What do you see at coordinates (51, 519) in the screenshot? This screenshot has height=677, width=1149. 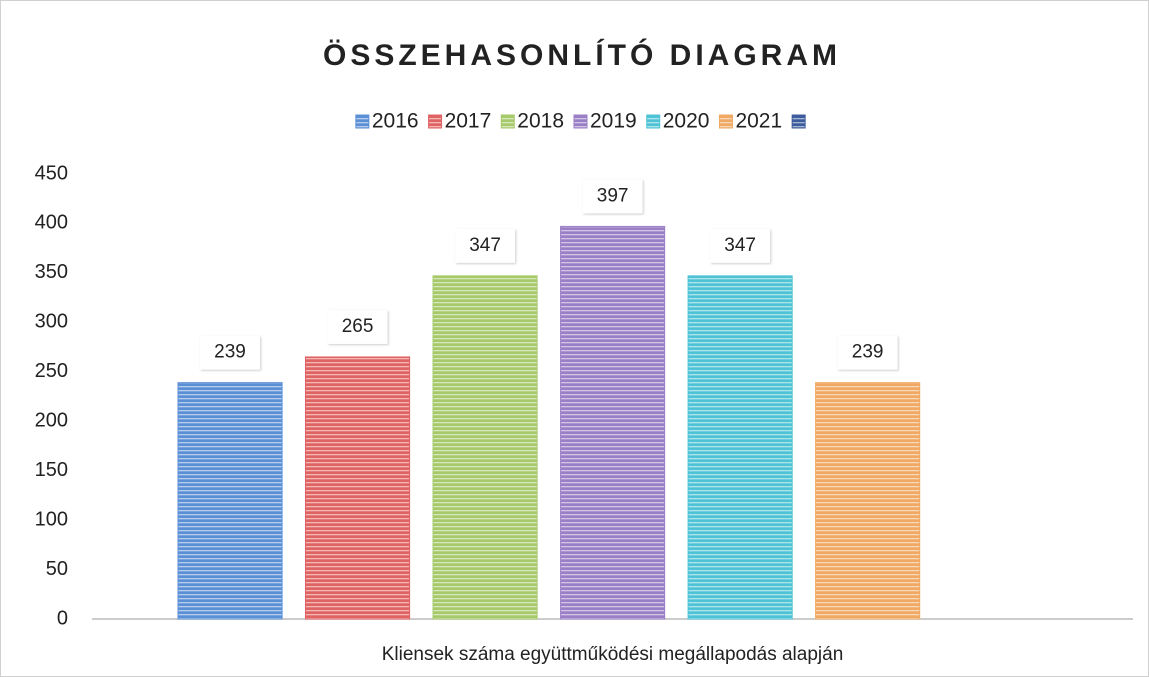 I see `y-tick-label: 100` at bounding box center [51, 519].